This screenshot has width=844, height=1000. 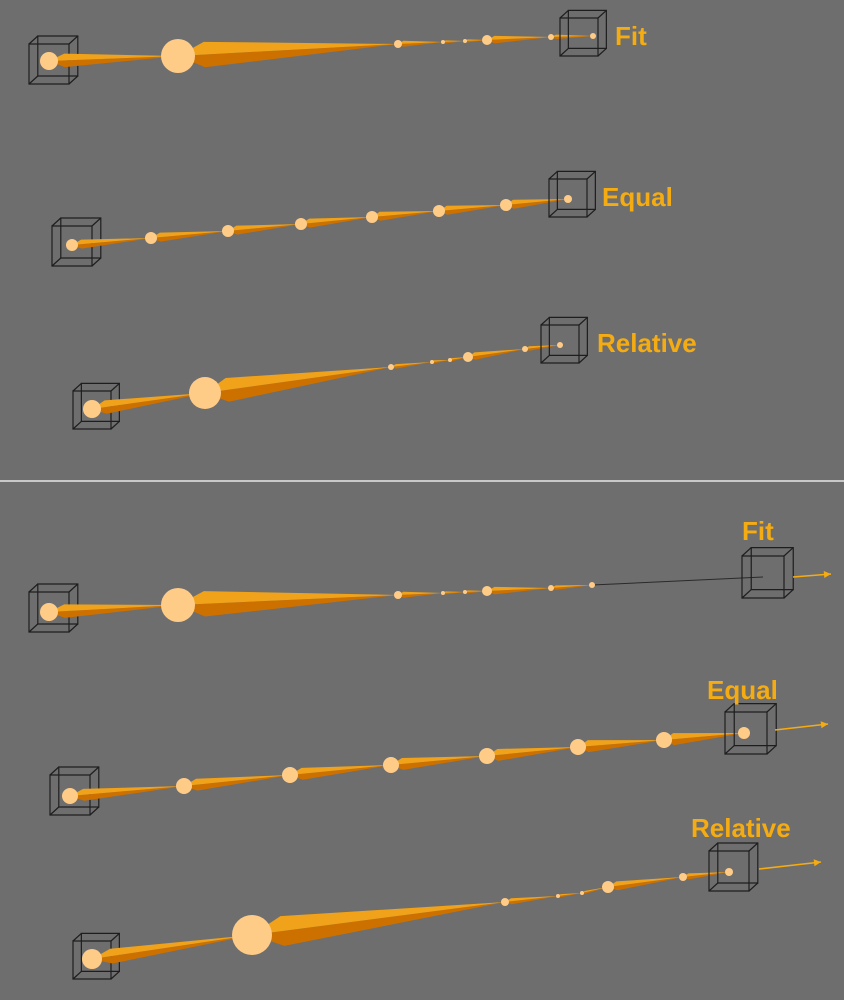 I want to click on label-bottom-fit: Fit, so click(x=758, y=531).